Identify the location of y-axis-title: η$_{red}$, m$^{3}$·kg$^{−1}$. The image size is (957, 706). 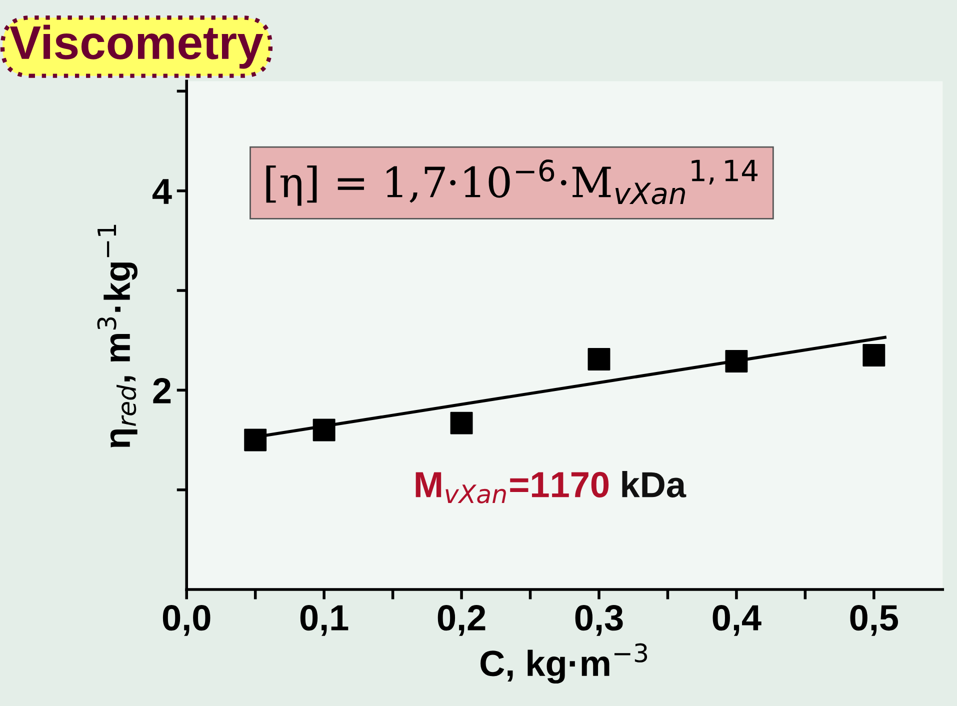
(117, 336).